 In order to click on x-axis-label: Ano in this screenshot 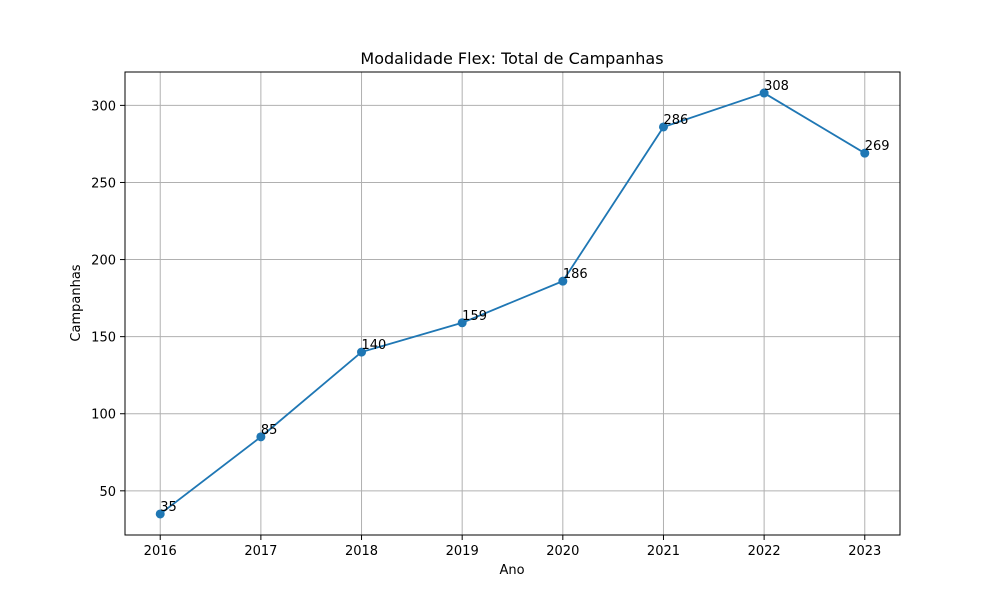, I will do `click(511, 570)`.